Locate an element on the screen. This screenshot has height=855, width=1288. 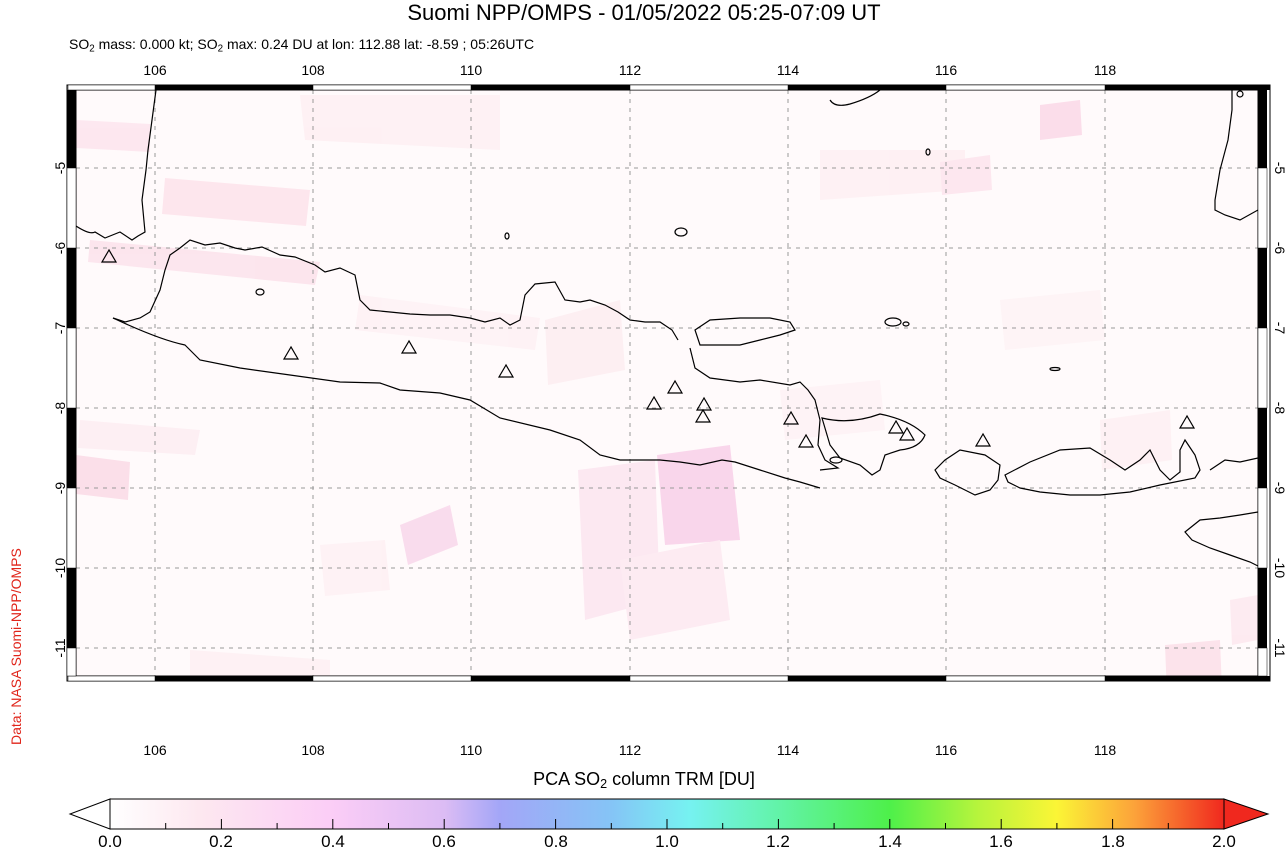
colorbar-over-arrow is located at coordinates (1246, 814).